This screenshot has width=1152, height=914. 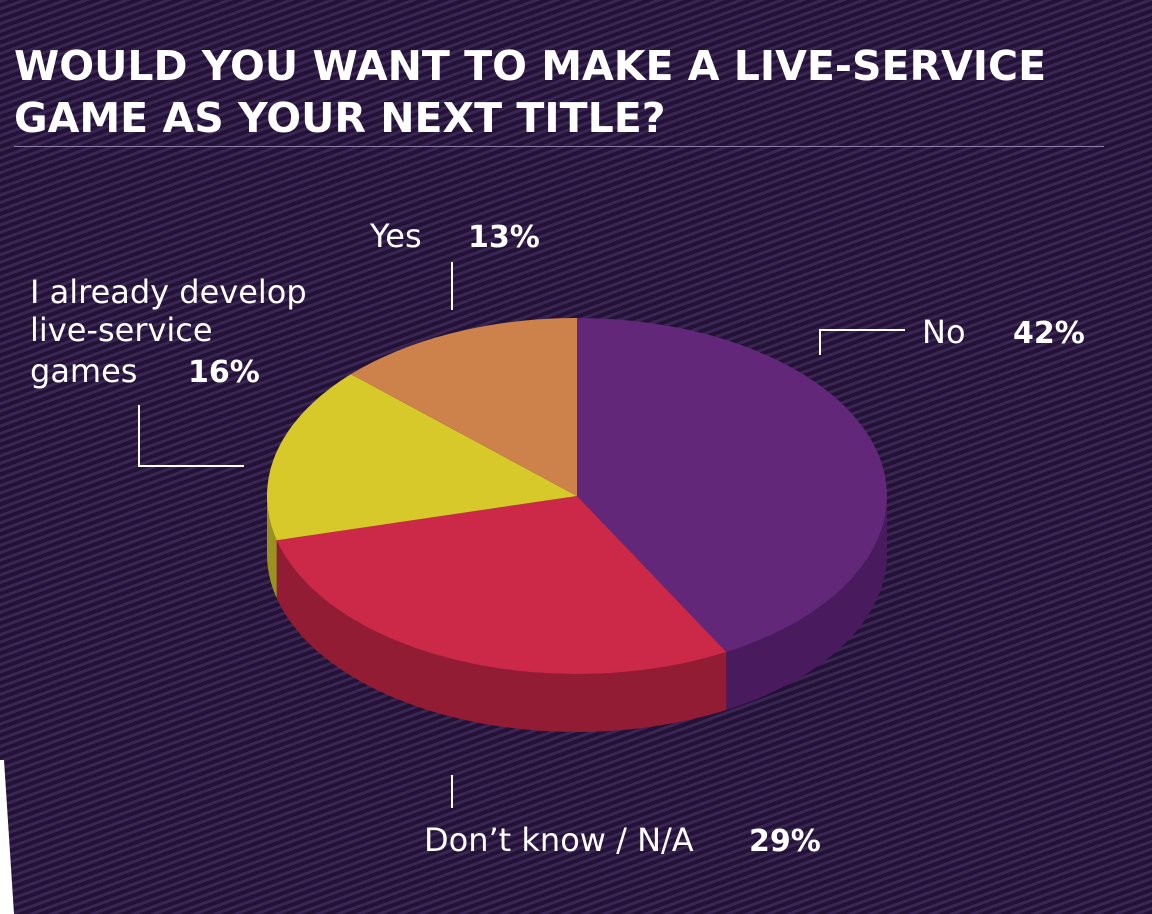 I want to click on pie-slice-don-t-know-n-a, so click(x=501, y=585).